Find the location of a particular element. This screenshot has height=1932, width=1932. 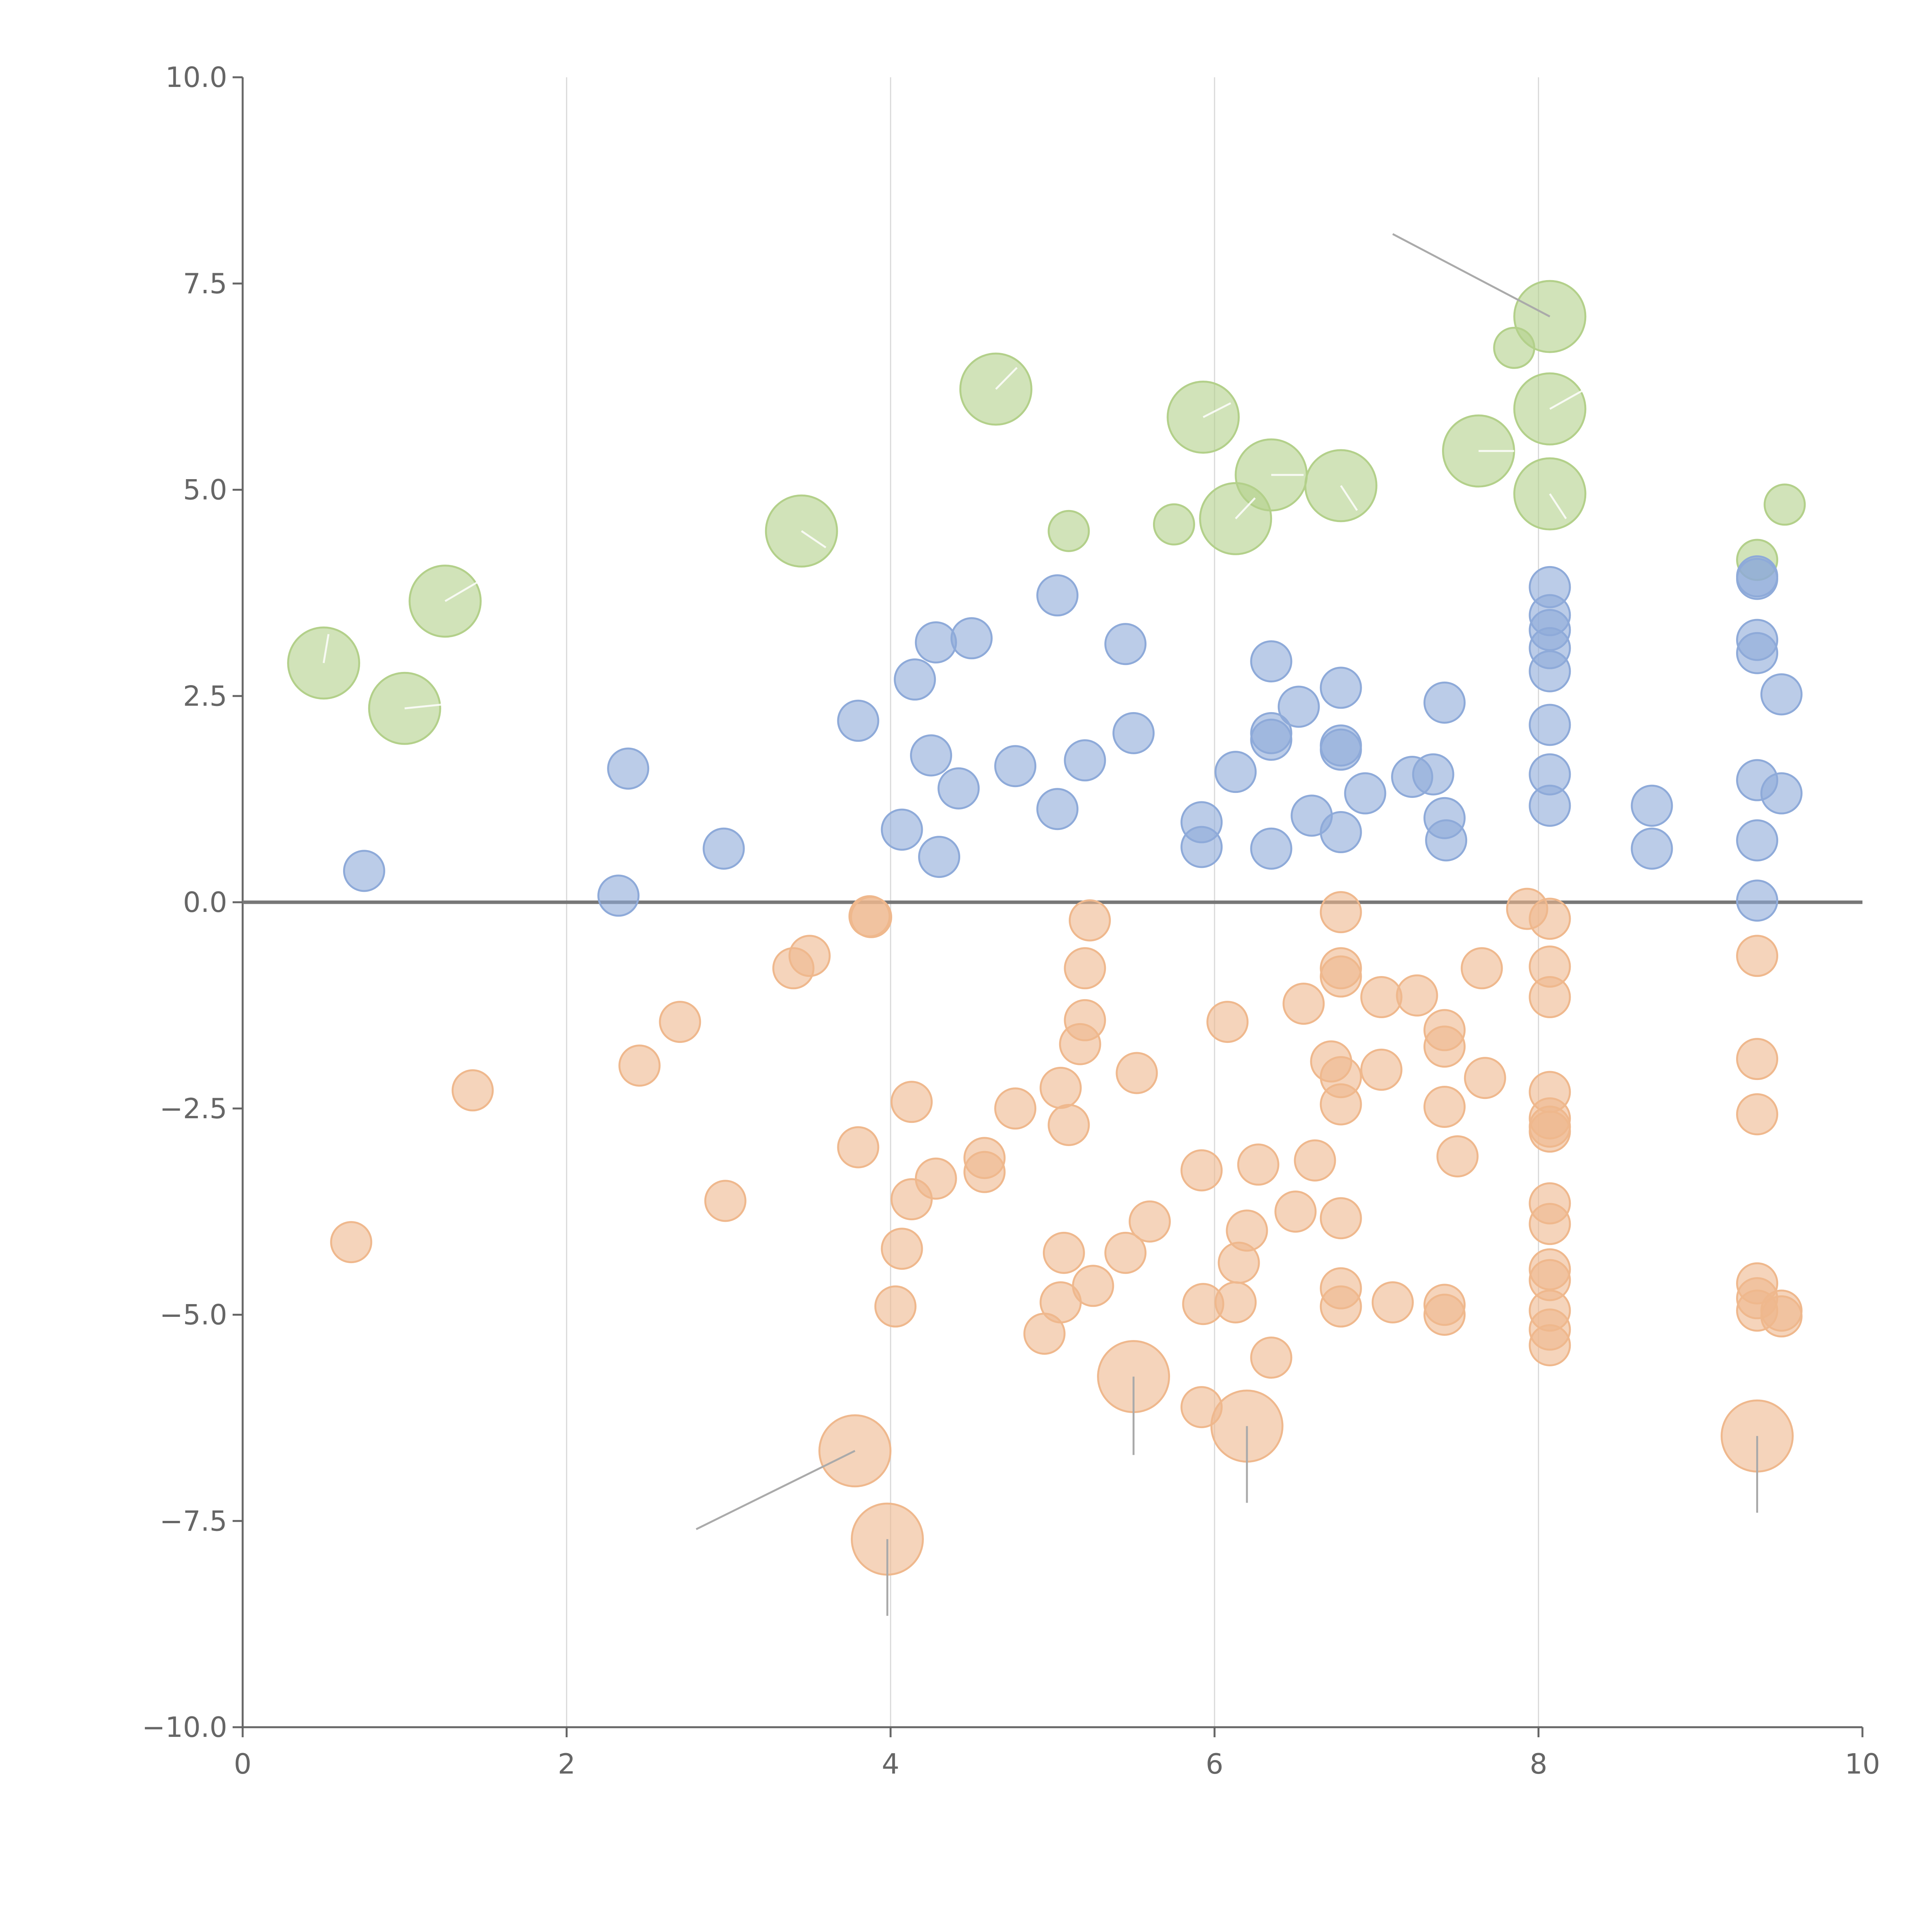

y-tick-label: −2.5 is located at coordinates (193, 1108).